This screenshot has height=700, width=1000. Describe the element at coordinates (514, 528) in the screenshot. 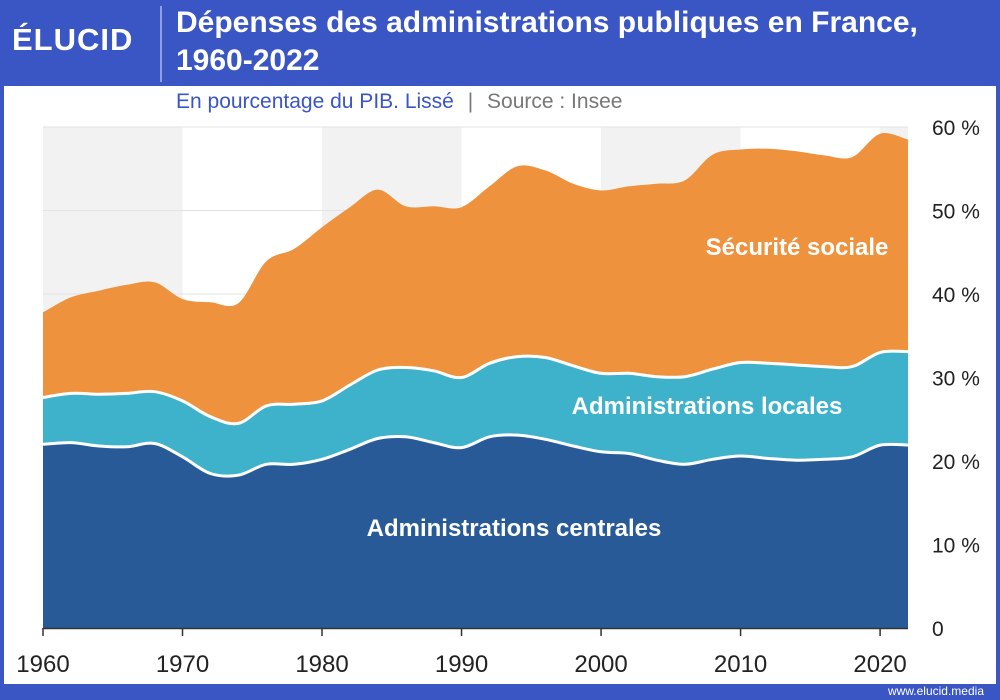

I see `label-administrations-centrales: Administrations centrales` at that location.